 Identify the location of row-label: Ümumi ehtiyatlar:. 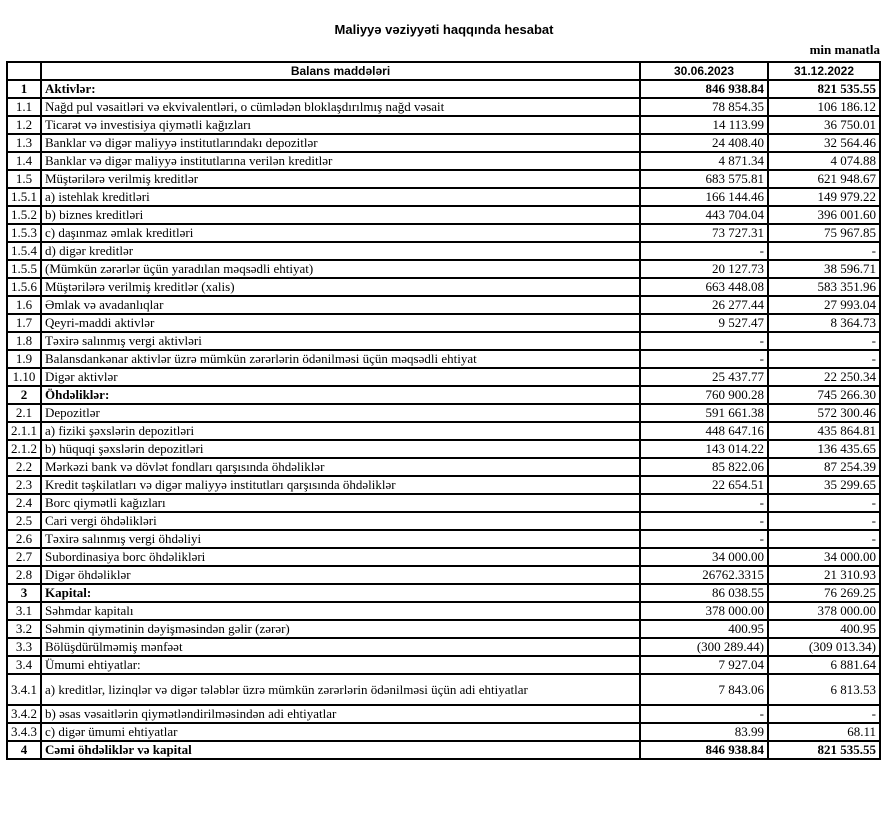
(340, 665).